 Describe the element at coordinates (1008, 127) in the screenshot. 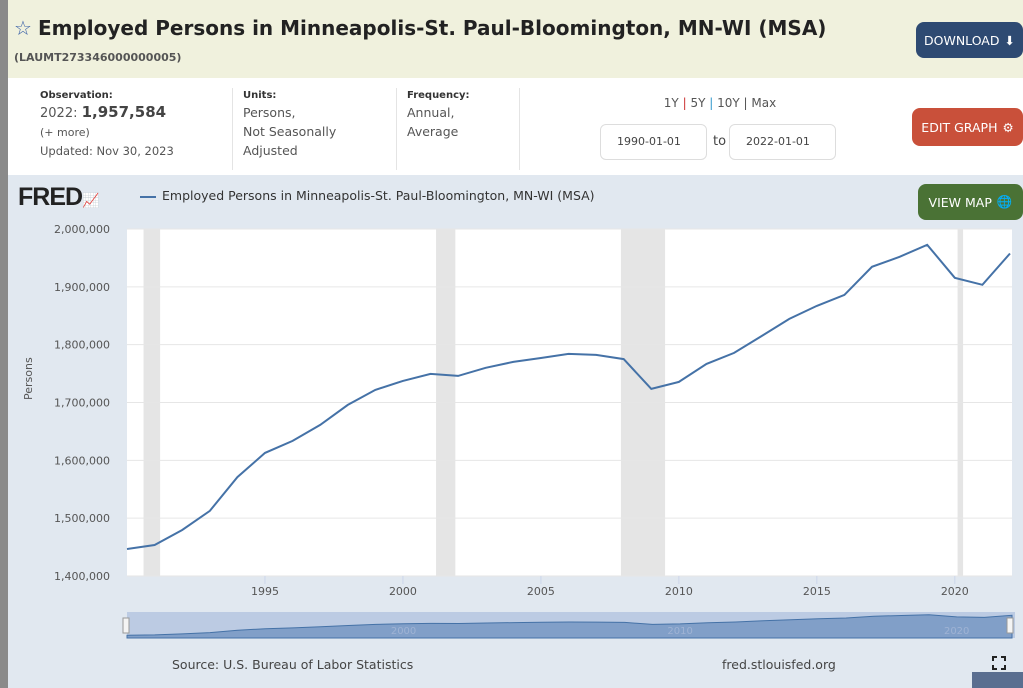

I see `gear-icon: ⚙` at that location.